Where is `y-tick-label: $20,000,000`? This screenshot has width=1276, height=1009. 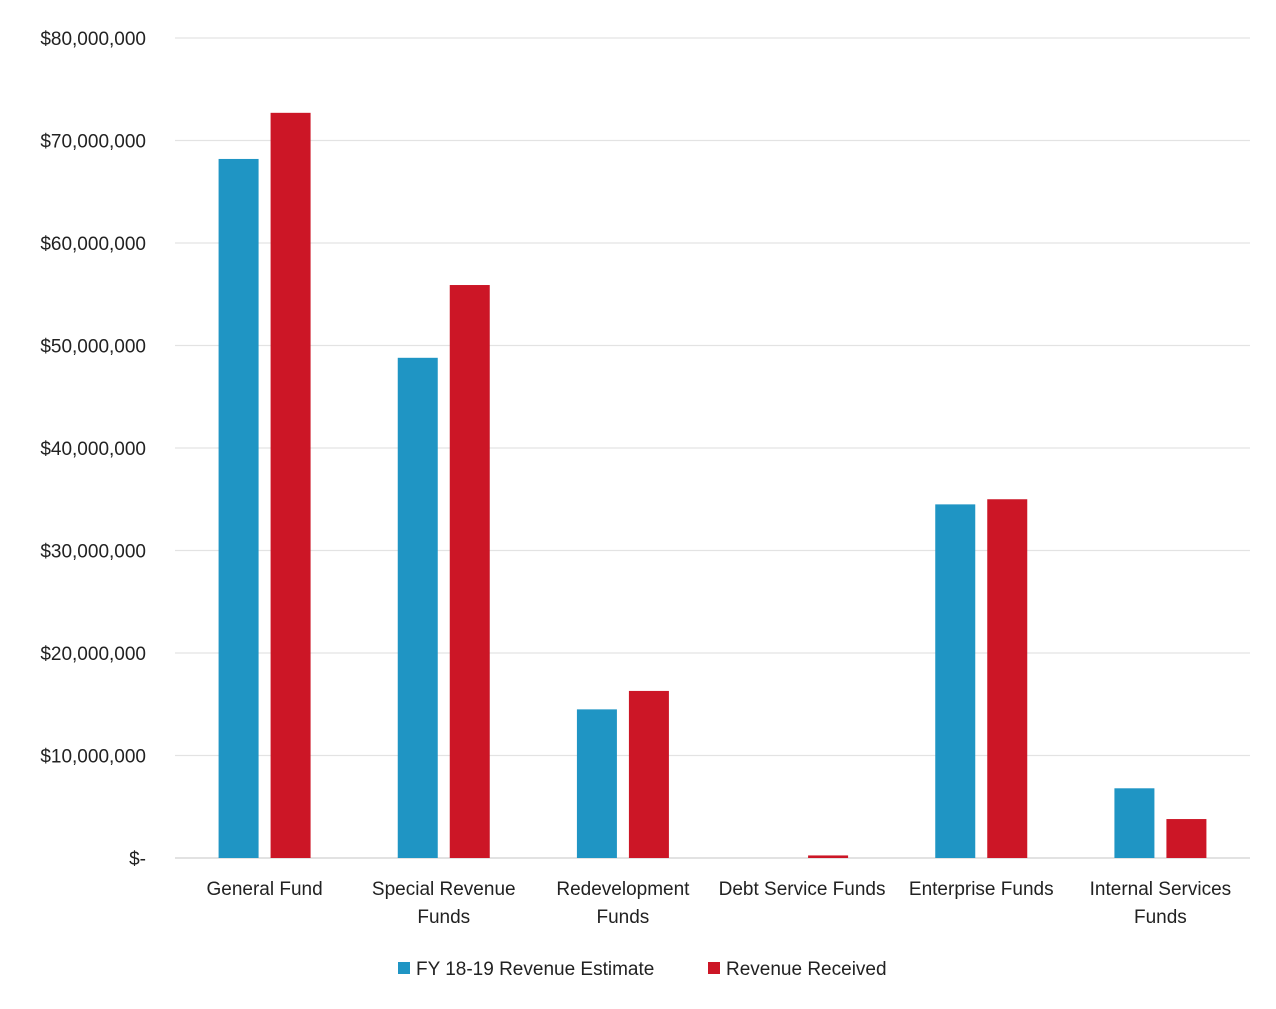 y-tick-label: $20,000,000 is located at coordinates (93, 654).